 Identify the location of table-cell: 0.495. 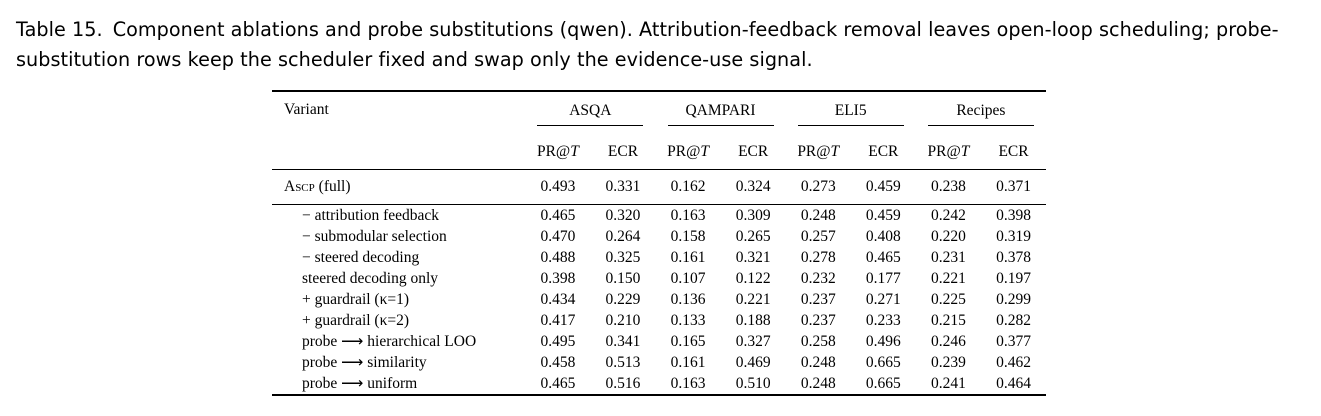
(558, 341).